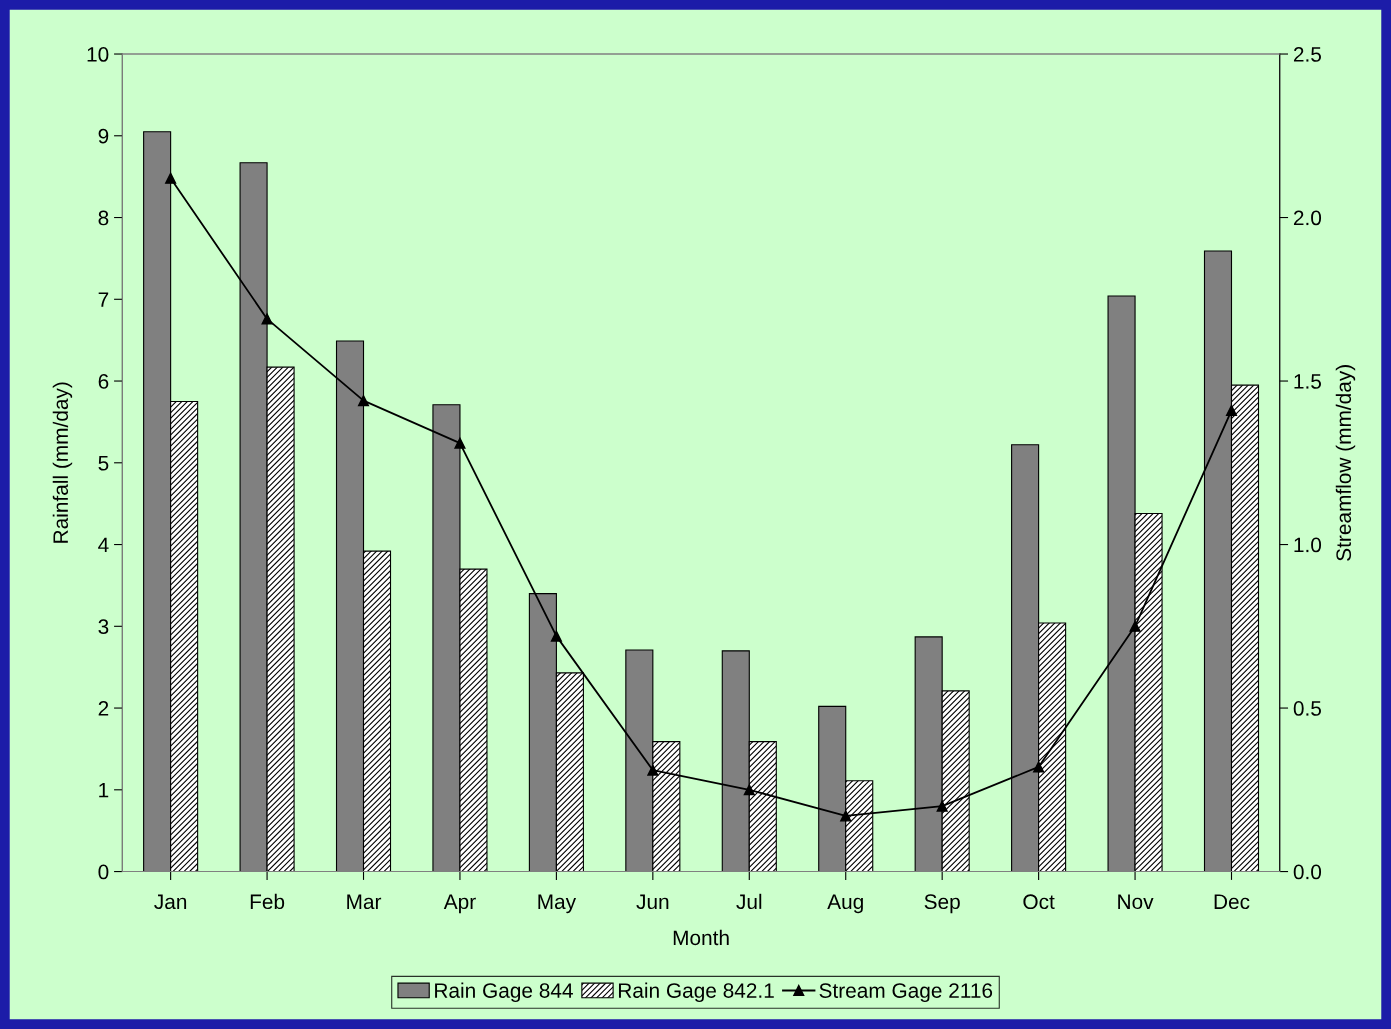  I want to click on y2-axis-title: Streamflow (mm/day), so click(1345, 463).